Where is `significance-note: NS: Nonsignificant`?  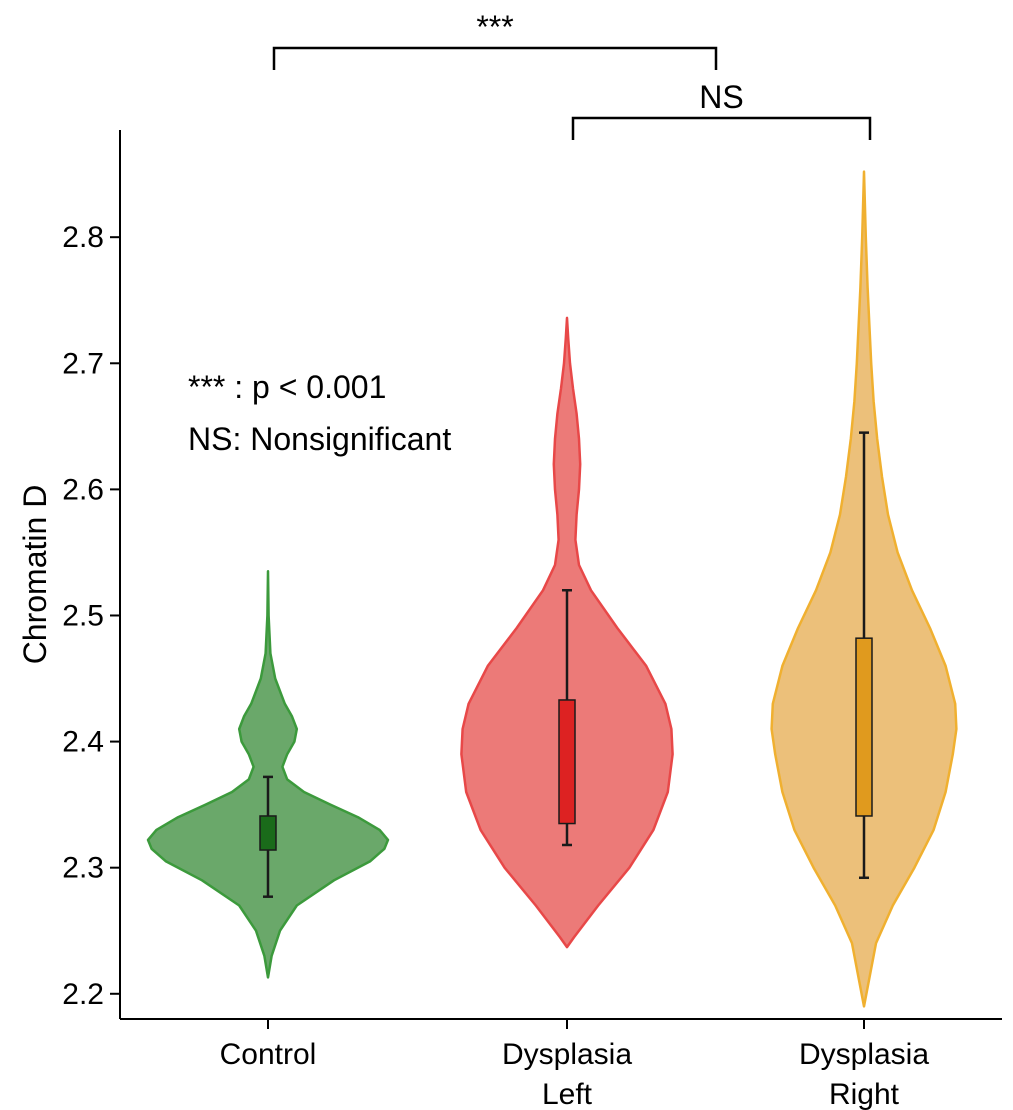
significance-note: NS: Nonsignificant is located at coordinates (319, 439).